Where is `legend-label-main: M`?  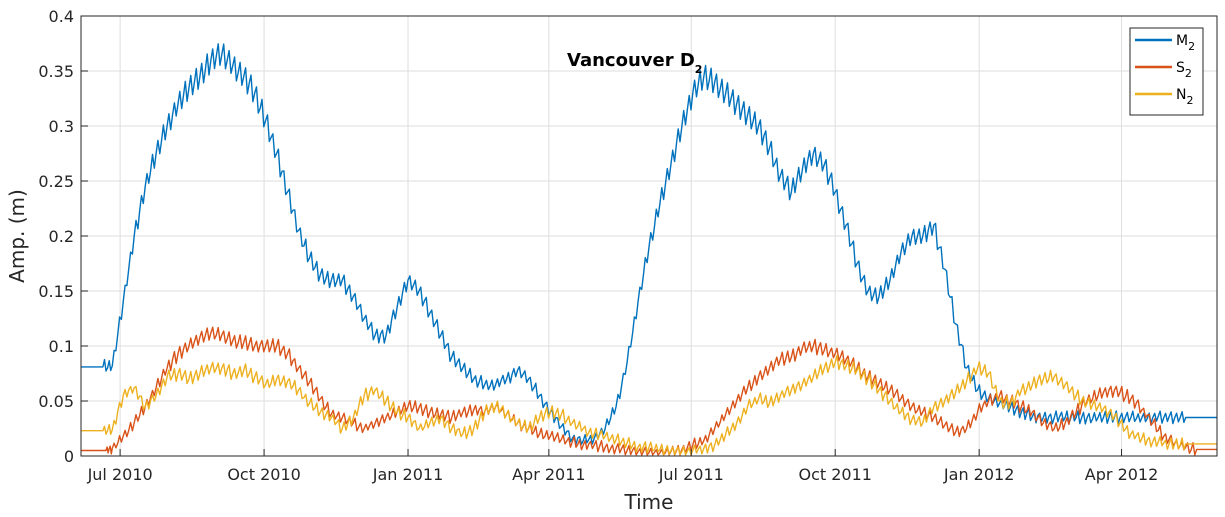 legend-label-main: M is located at coordinates (1182, 41).